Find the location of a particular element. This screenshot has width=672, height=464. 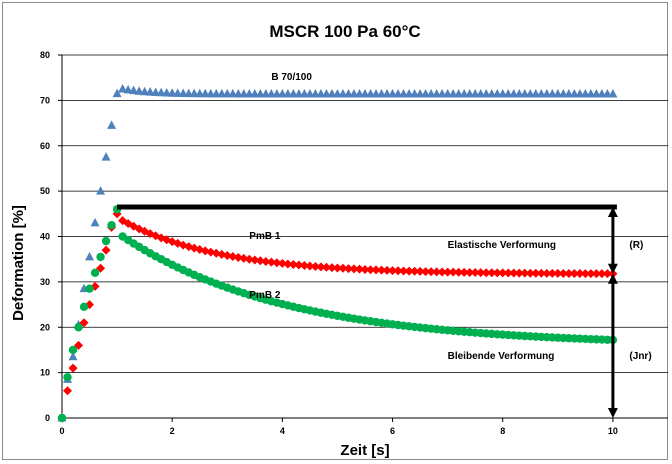

annotation-label: (R) is located at coordinates (636, 245).